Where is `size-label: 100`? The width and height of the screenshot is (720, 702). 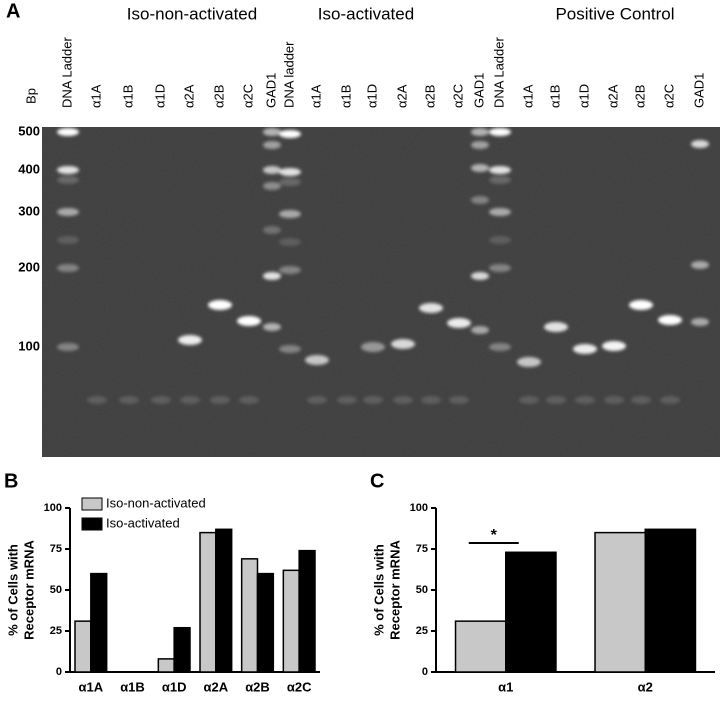
size-label: 100 is located at coordinates (29, 345).